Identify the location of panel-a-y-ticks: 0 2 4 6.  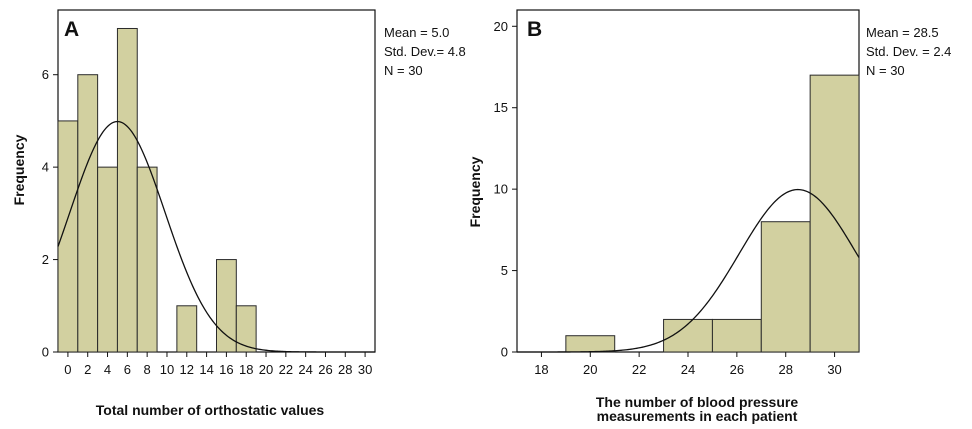
(50, 213).